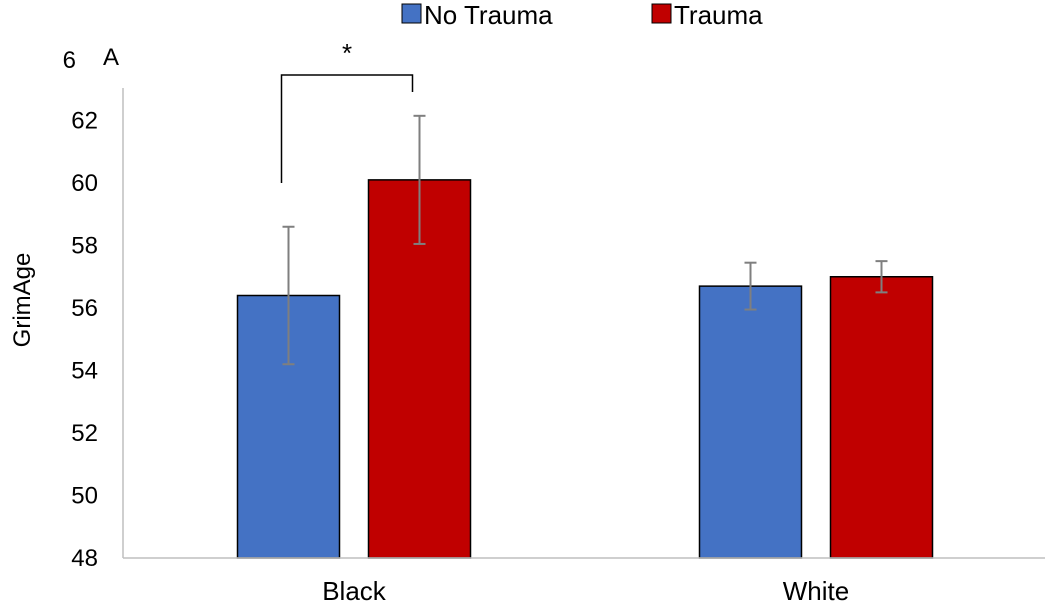  I want to click on y-tick-label: 58, so click(84, 246).